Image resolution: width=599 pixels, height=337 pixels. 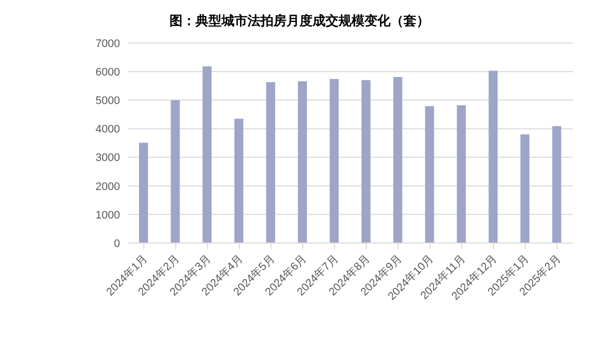 I want to click on y-tick-label: 5000, so click(x=108, y=101).